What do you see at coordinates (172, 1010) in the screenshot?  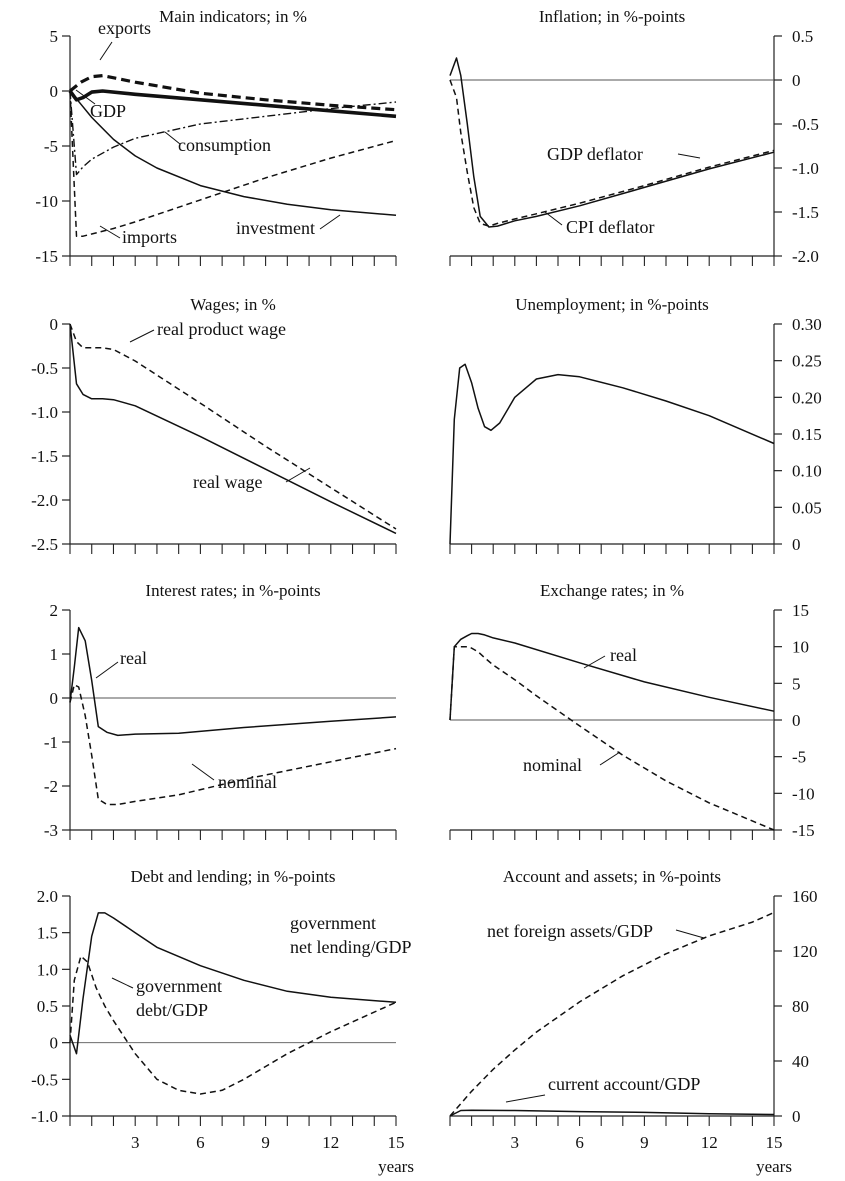 I see `series-label-debt-gdp: debt/GDP` at bounding box center [172, 1010].